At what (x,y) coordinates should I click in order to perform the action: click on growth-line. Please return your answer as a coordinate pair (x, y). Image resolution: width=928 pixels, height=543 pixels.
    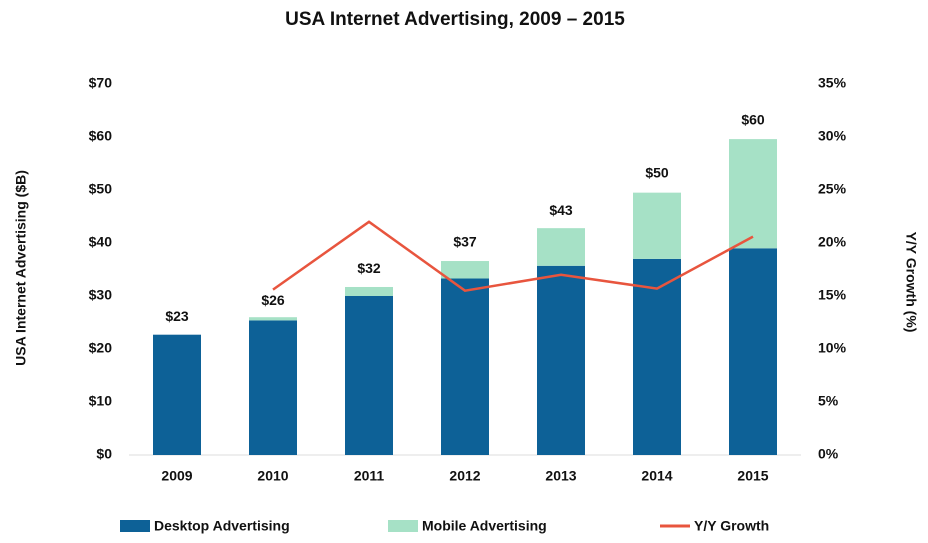
    Looking at the image, I should click on (513, 256).